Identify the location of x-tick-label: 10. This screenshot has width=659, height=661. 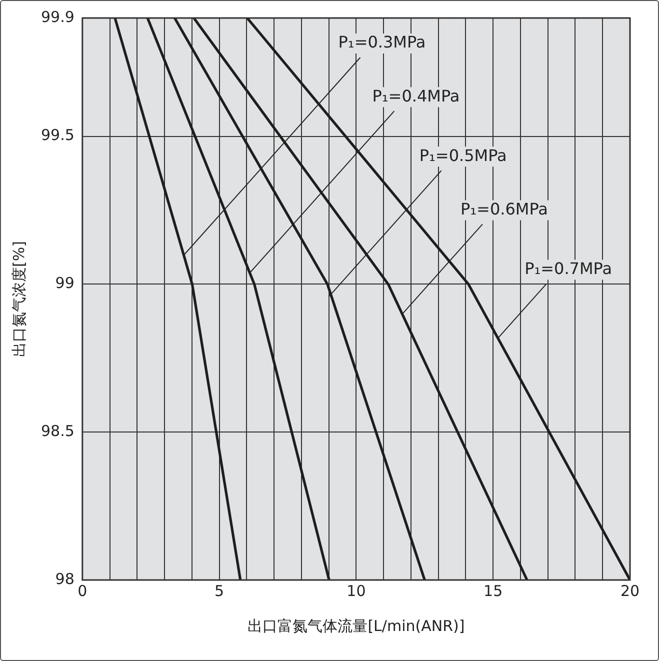
(356, 591).